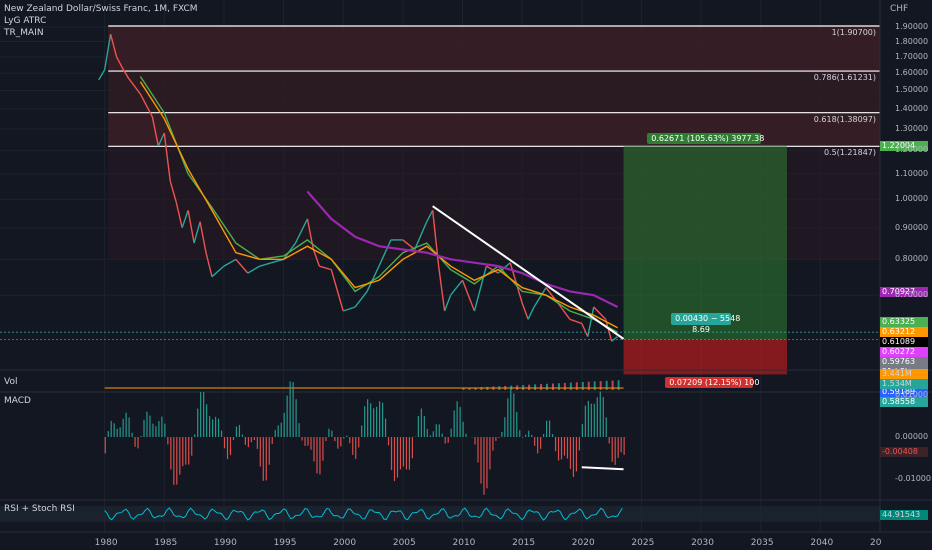  What do you see at coordinates (912, 108) in the screenshot?
I see `price-axis-tick: 1.40000` at bounding box center [912, 108].